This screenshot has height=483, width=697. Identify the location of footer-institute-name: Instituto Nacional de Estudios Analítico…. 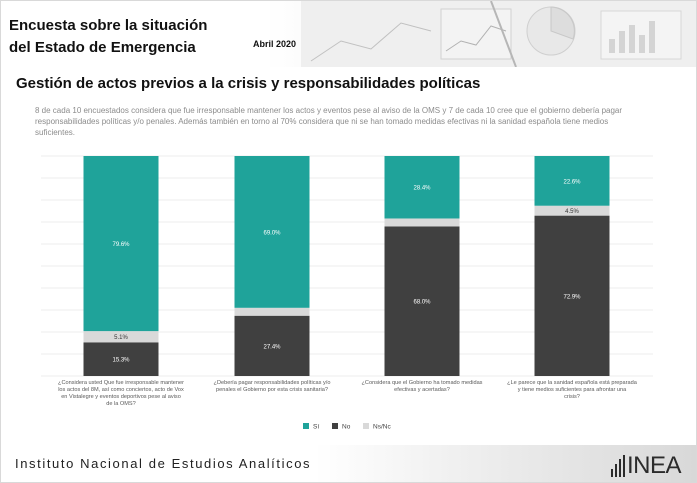
(163, 463).